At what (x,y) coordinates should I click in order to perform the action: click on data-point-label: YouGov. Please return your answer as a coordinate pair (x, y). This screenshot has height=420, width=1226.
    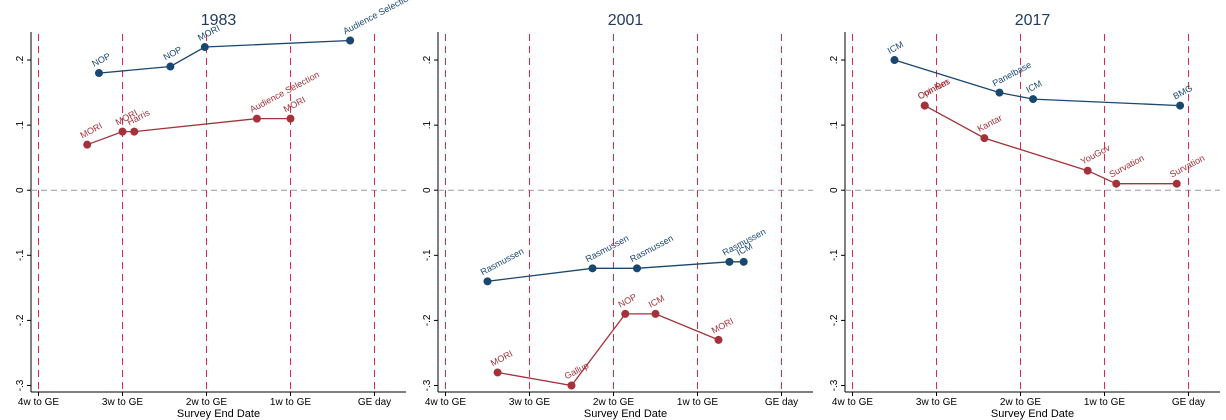
    Looking at the image, I should click on (1095, 155).